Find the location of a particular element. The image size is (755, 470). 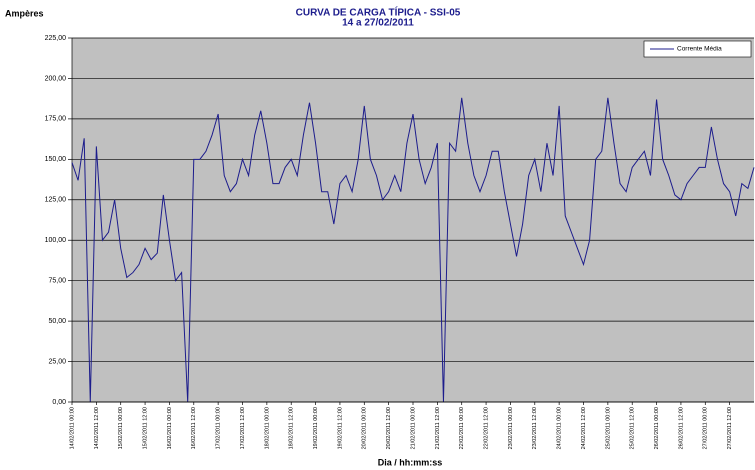

x-tick-label: 23/02/2011 00:00 is located at coordinates (511, 428).